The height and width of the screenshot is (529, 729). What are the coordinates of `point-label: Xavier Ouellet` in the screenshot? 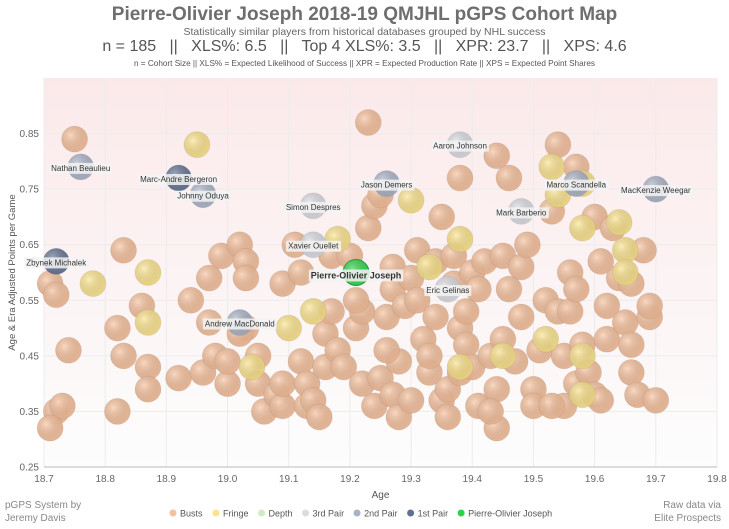 It's located at (313, 246).